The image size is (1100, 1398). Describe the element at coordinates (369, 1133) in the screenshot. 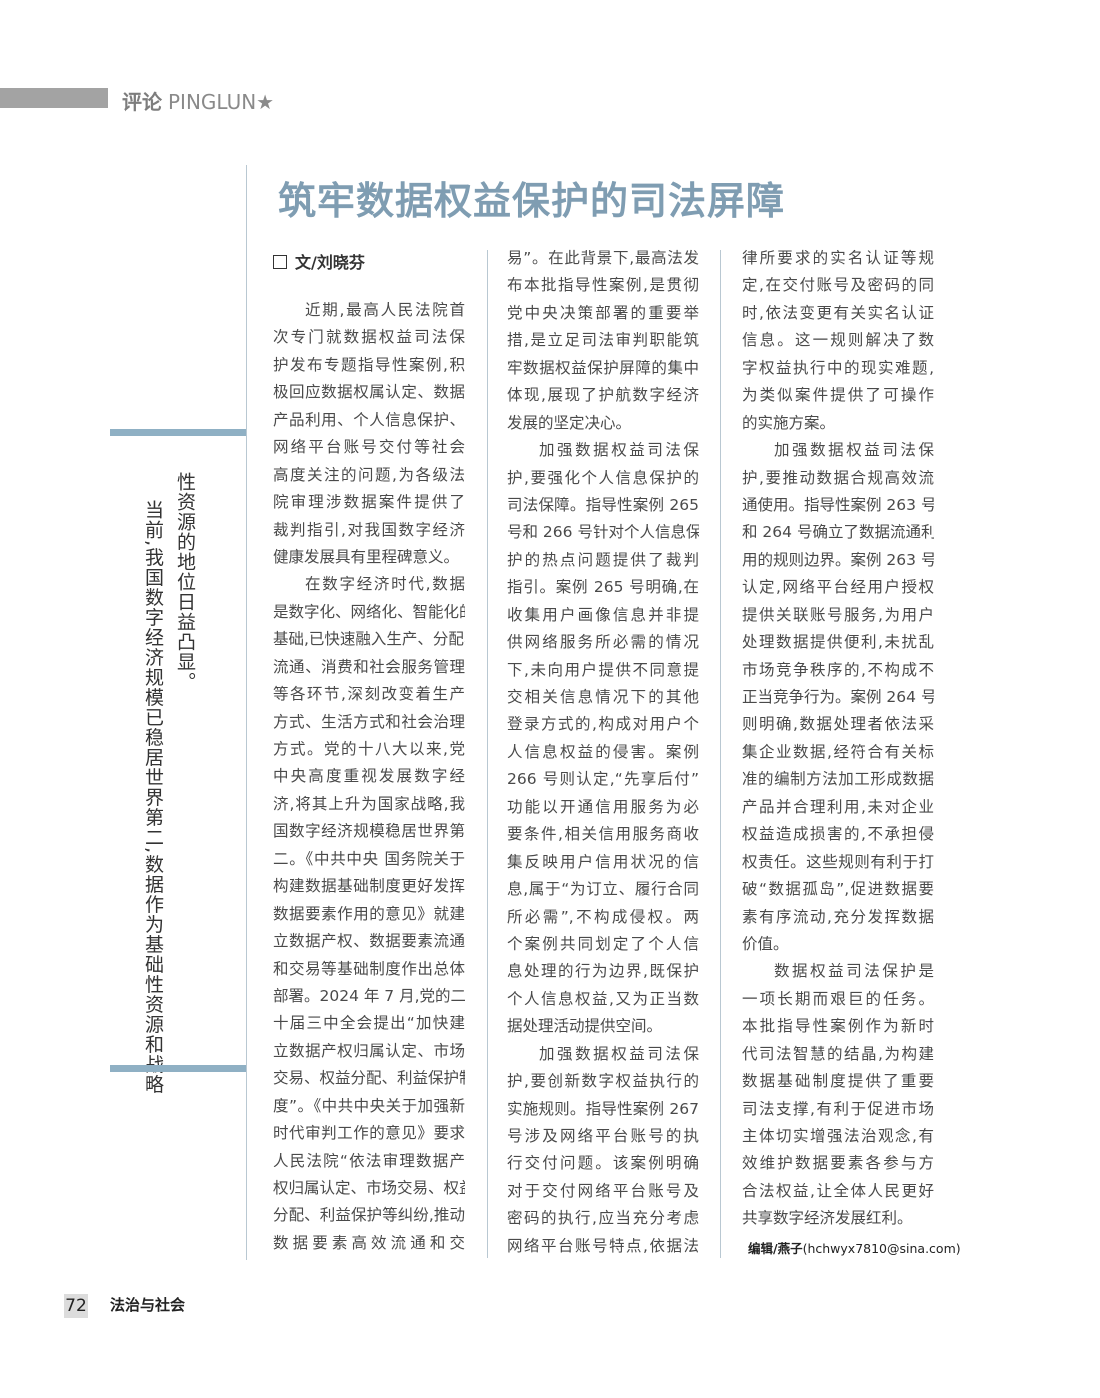

I see `text-line: 时代审判工作的意见》要求` at that location.